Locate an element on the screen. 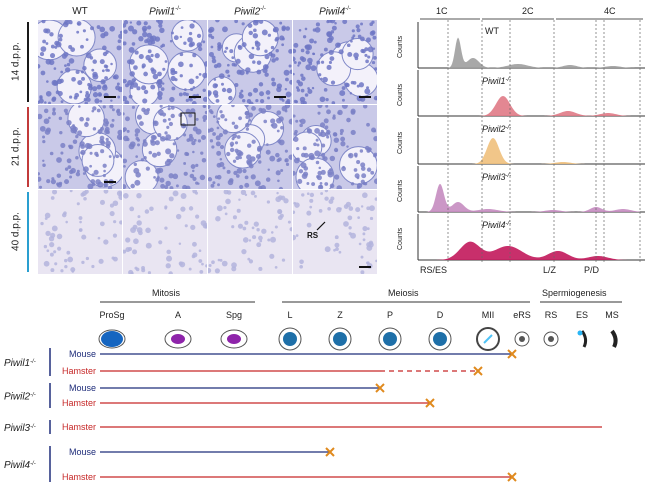  histology-column-label: WT is located at coordinates (80, 11).